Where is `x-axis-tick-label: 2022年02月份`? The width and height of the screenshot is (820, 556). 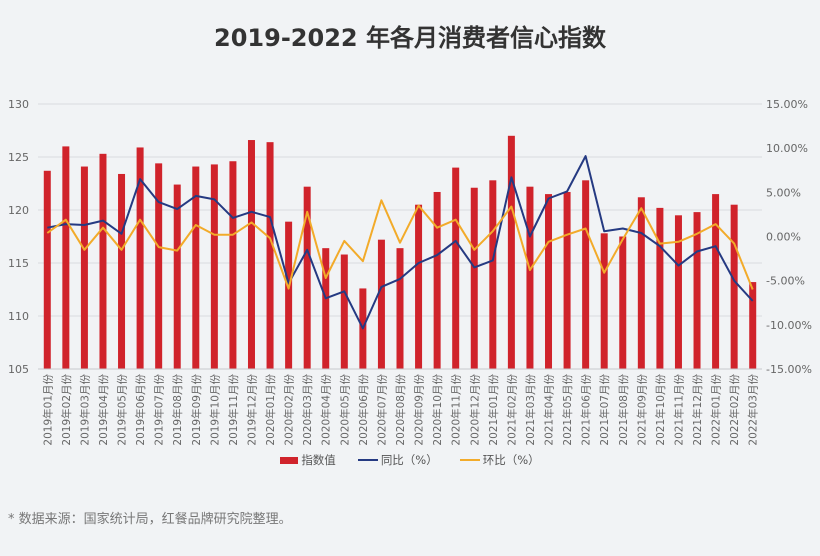 x-axis-tick-label: 2022年02月份 is located at coordinates (734, 410).